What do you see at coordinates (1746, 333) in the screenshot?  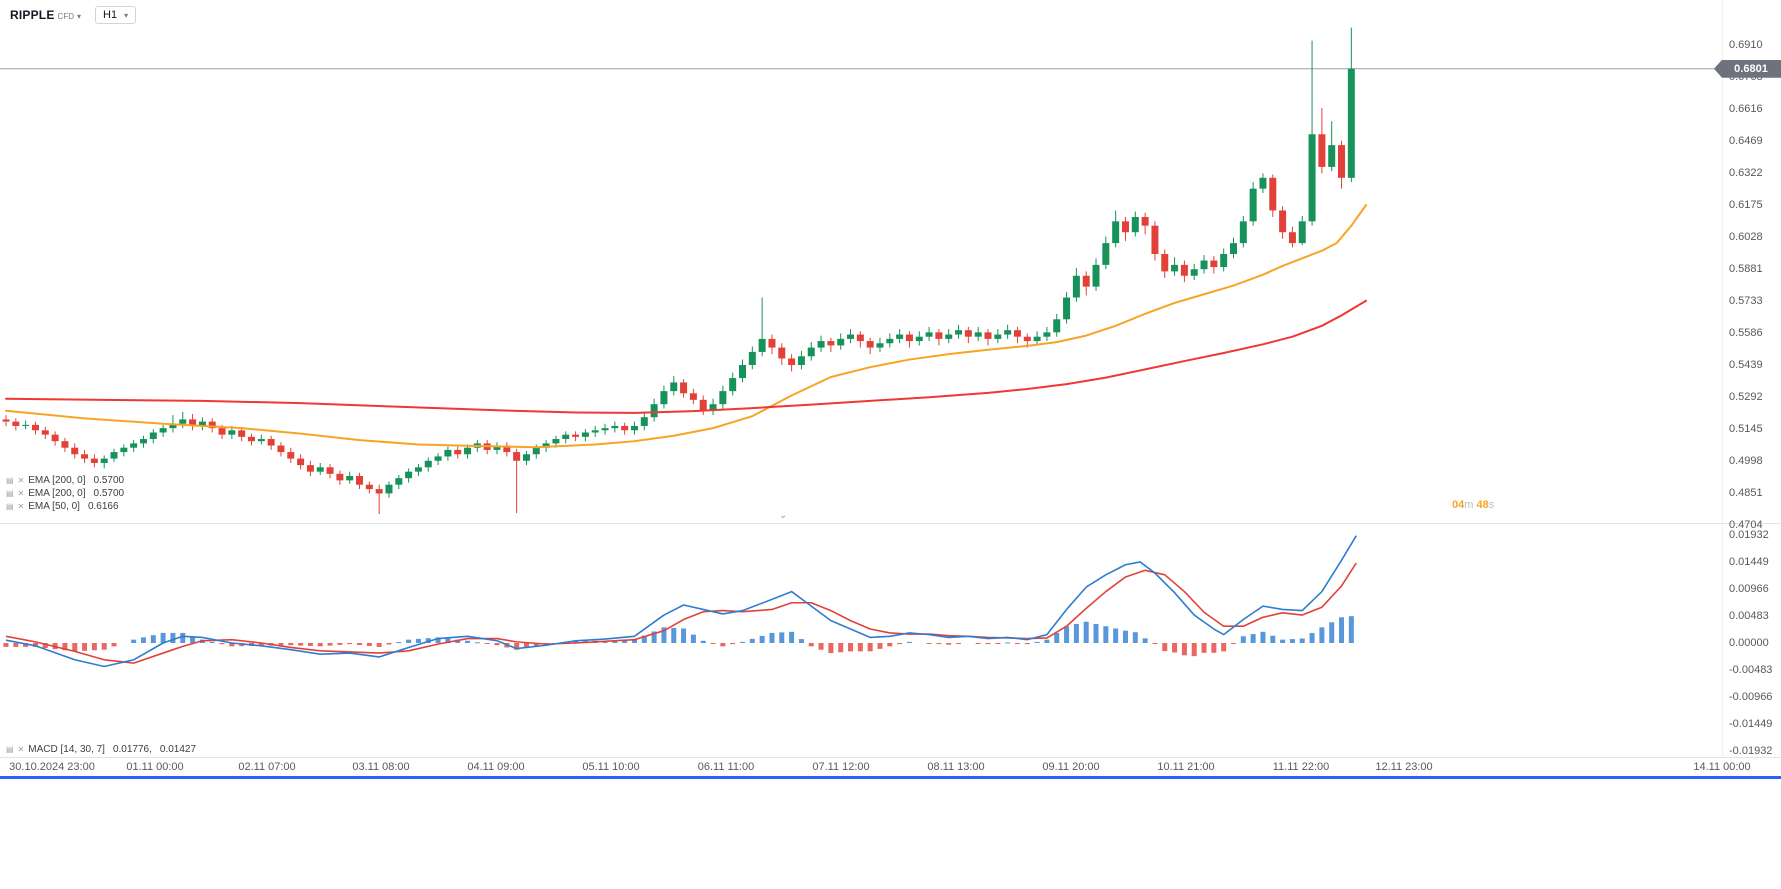 I see `price-tick-label: 0.5586` at bounding box center [1746, 333].